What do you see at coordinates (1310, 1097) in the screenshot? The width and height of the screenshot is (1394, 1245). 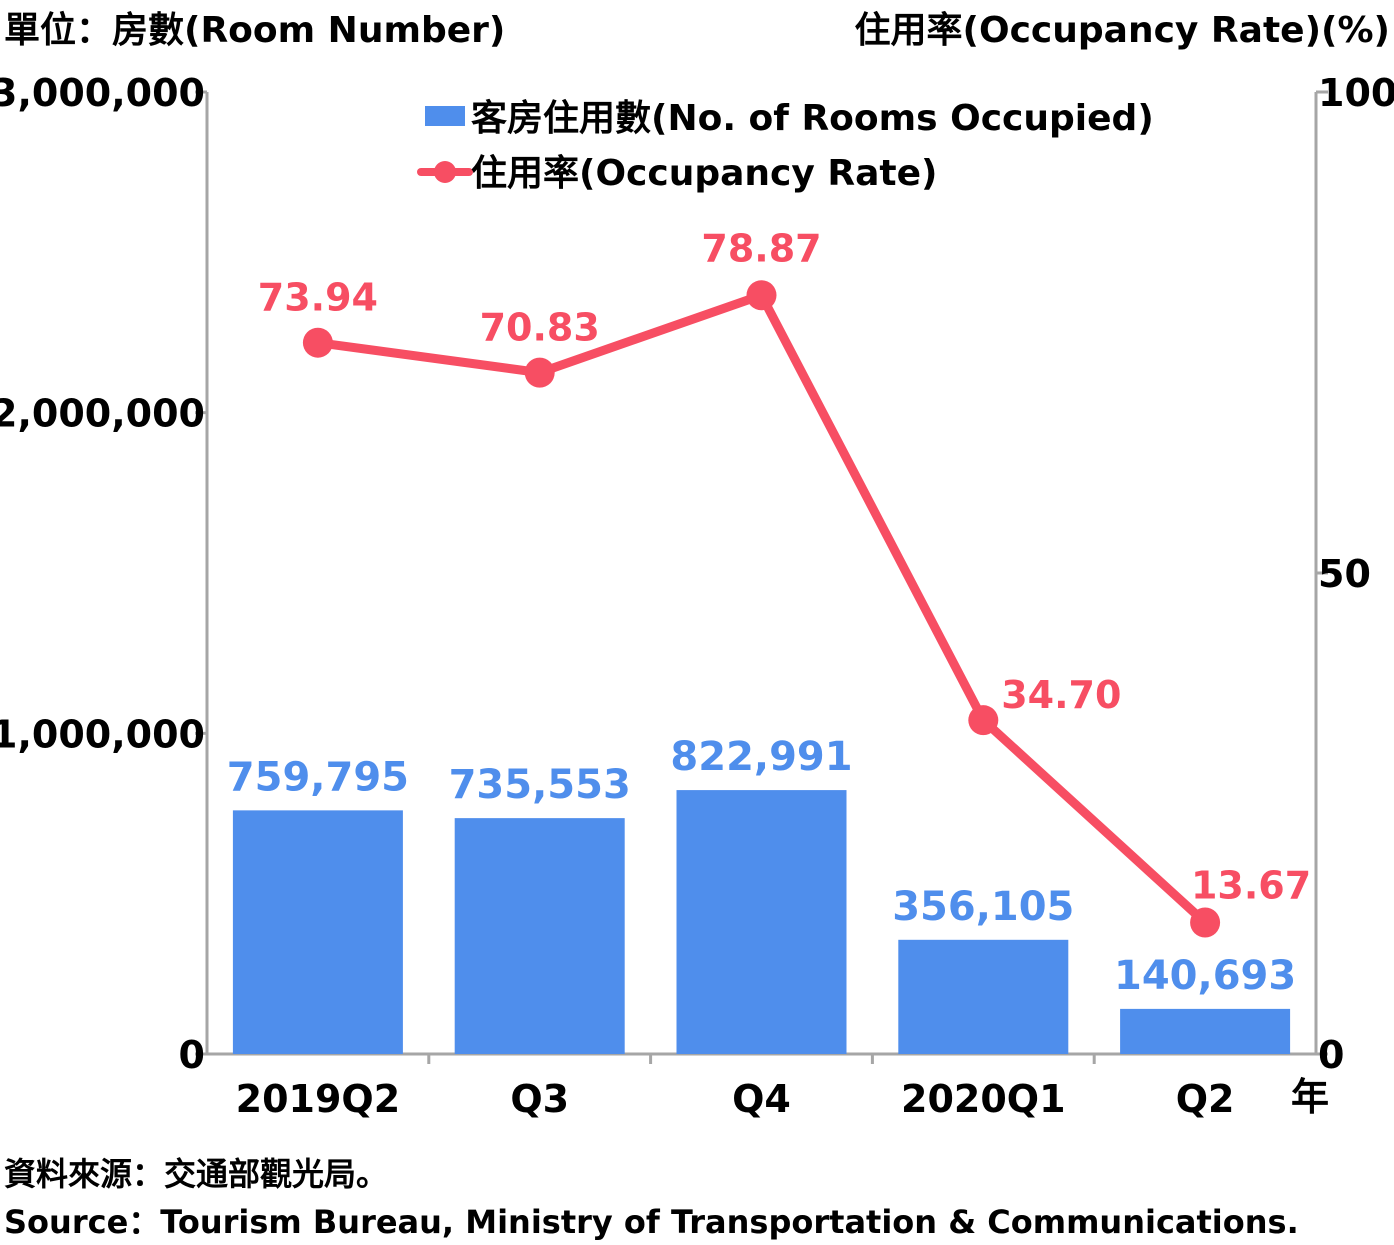 I see `x-axis-unit: 年` at bounding box center [1310, 1097].